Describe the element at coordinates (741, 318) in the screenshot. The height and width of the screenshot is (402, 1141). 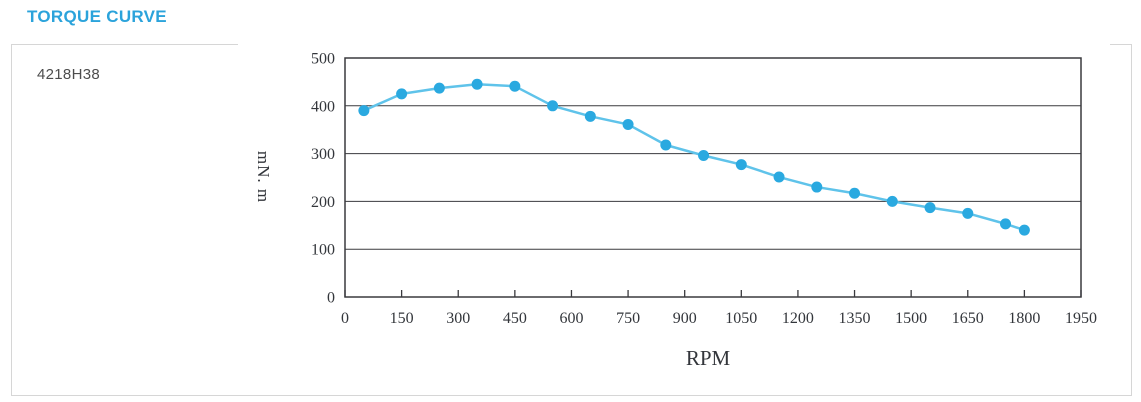
I see `x-tick-label: 1050` at that location.